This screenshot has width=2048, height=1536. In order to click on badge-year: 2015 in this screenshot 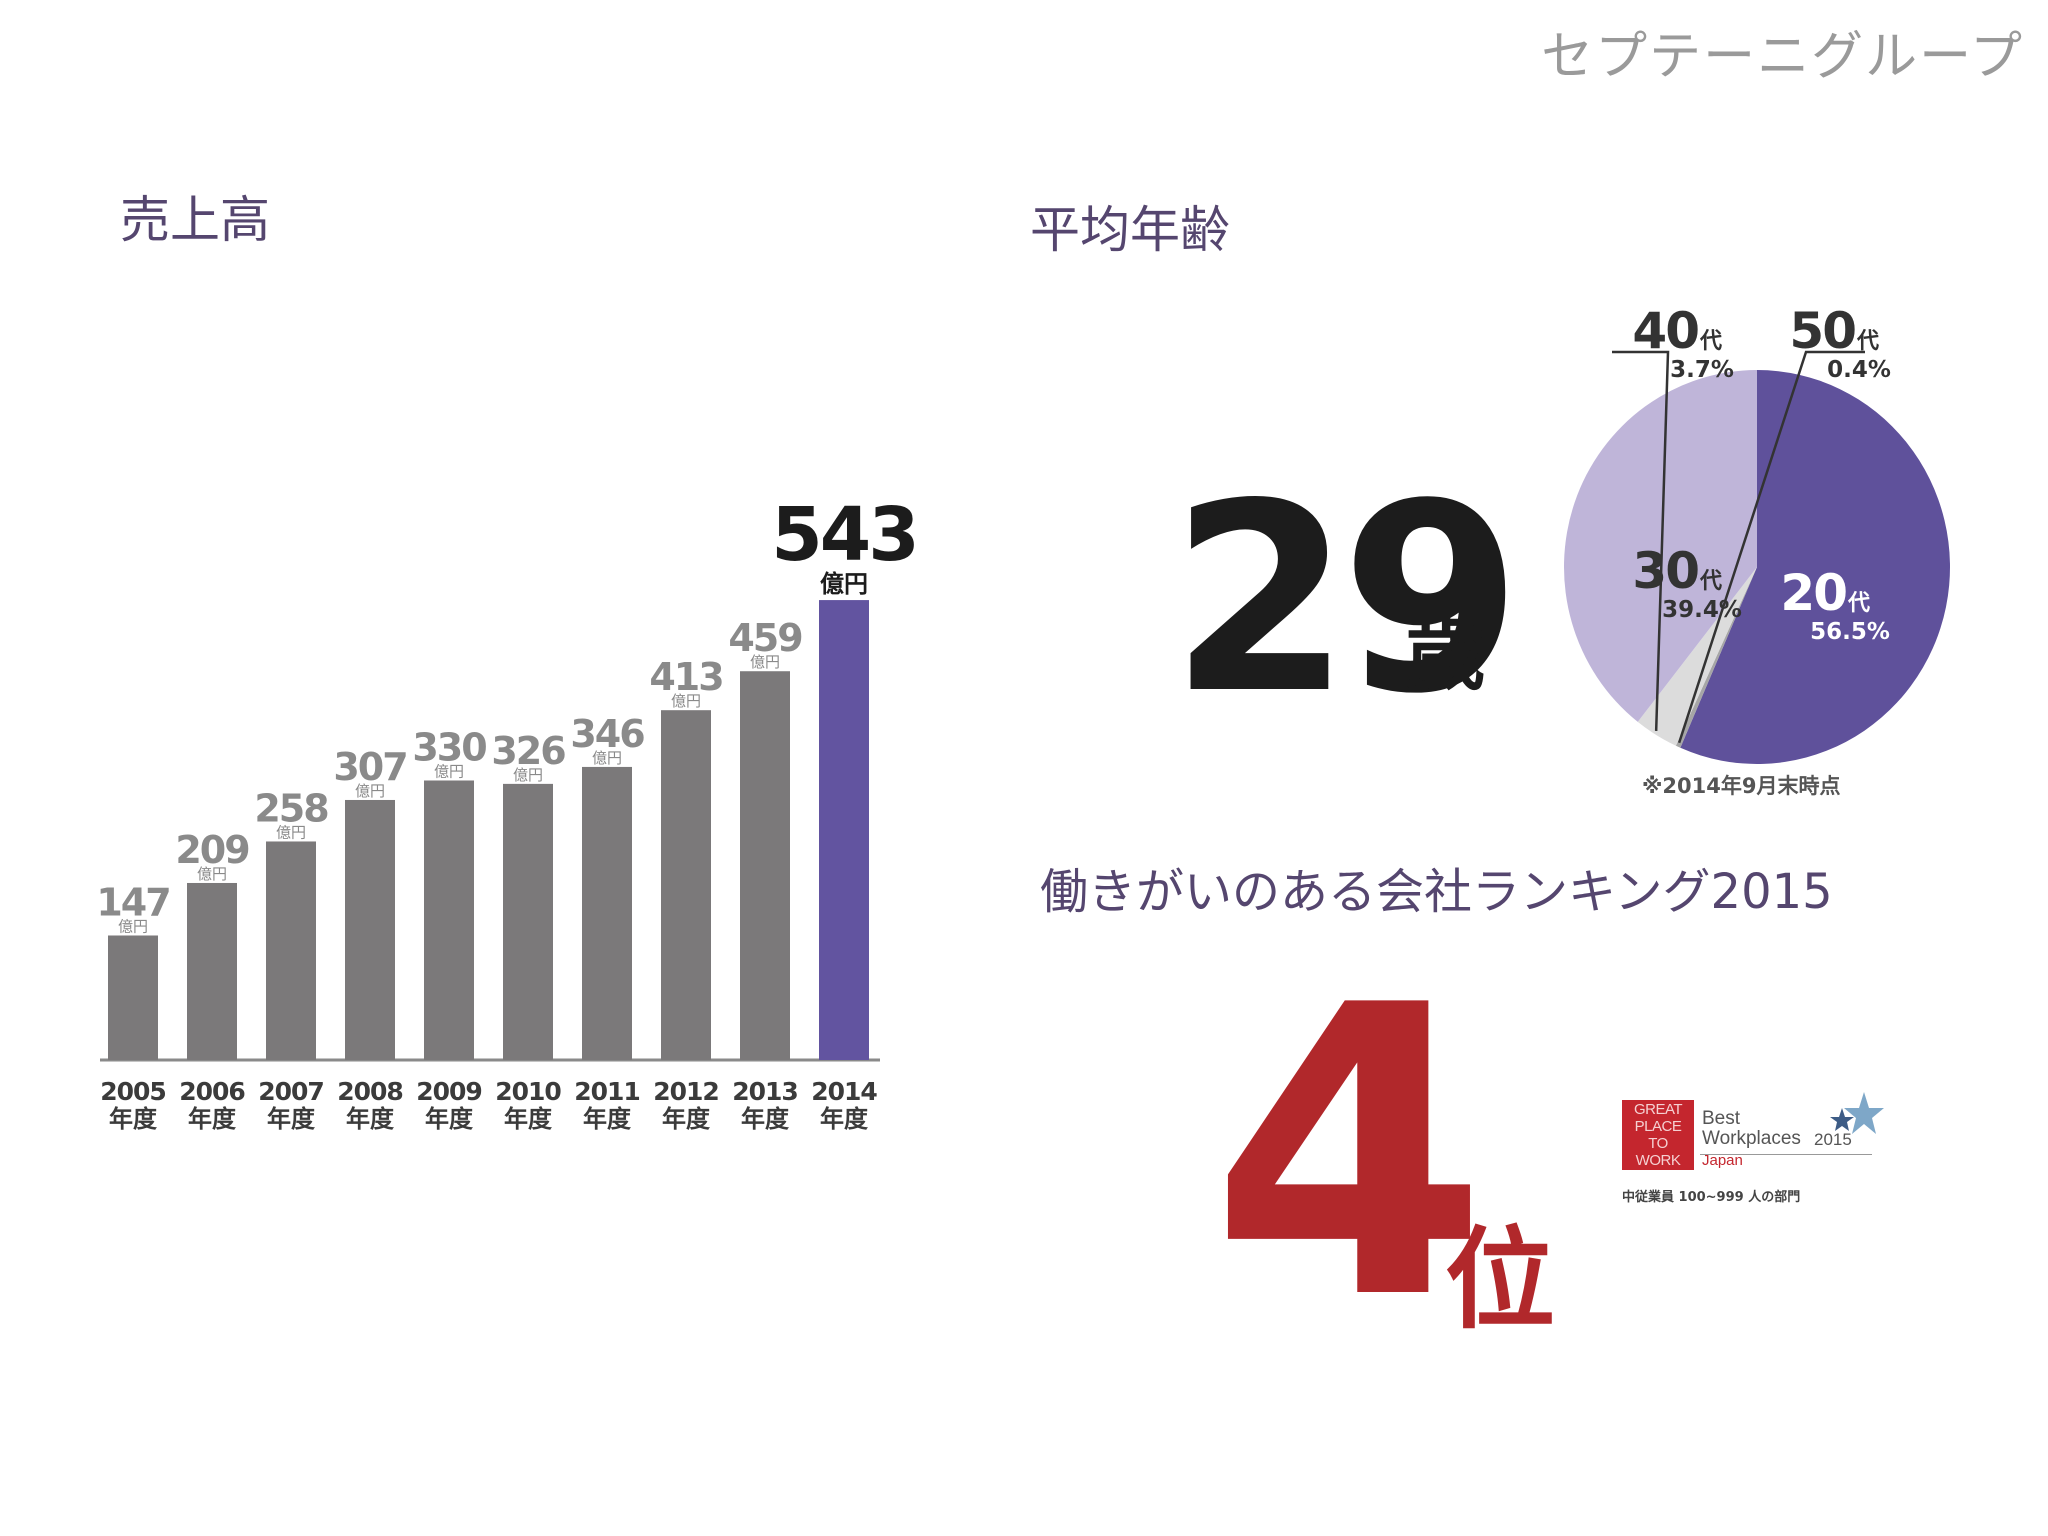, I will do `click(1833, 1139)`.